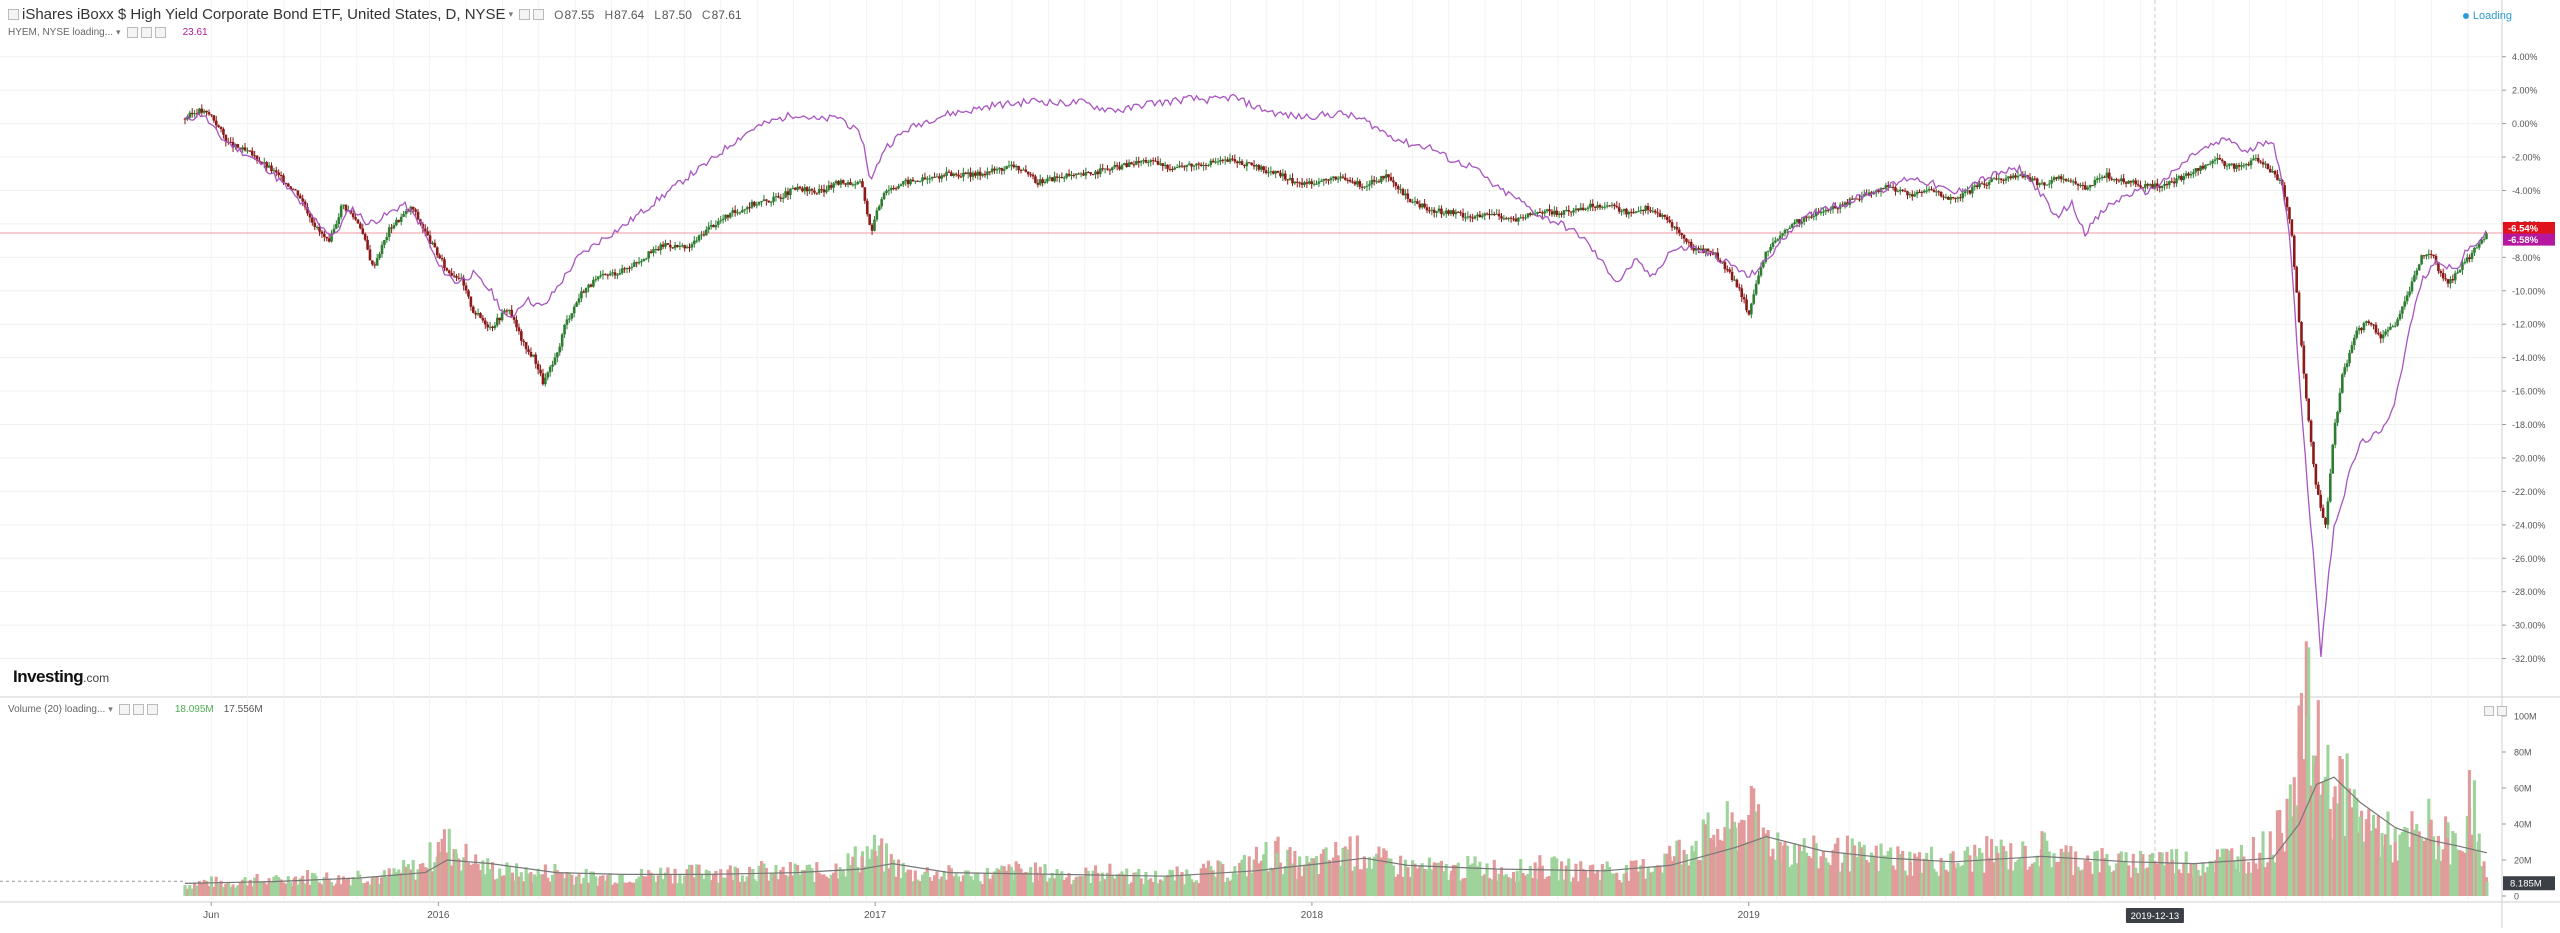 The height and width of the screenshot is (933, 2560). What do you see at coordinates (13, 14) in the screenshot?
I see `collapse-toggle-icon` at bounding box center [13, 14].